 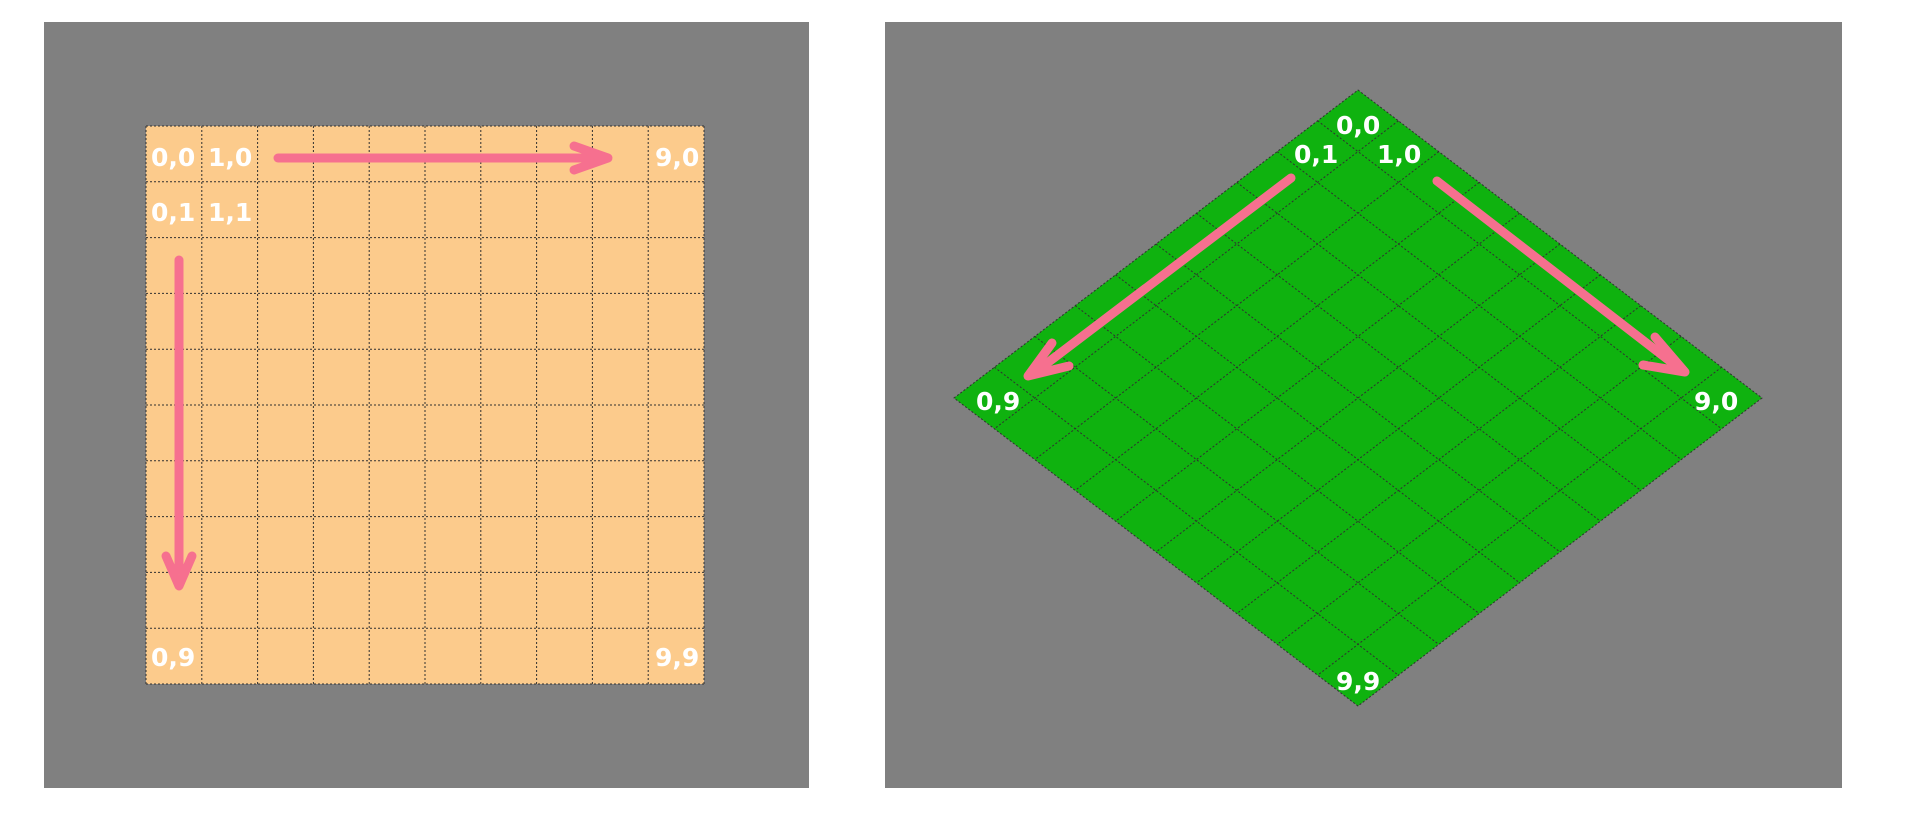 I want to click on isometric-label-9-9: 9,9, so click(x=1358, y=681).